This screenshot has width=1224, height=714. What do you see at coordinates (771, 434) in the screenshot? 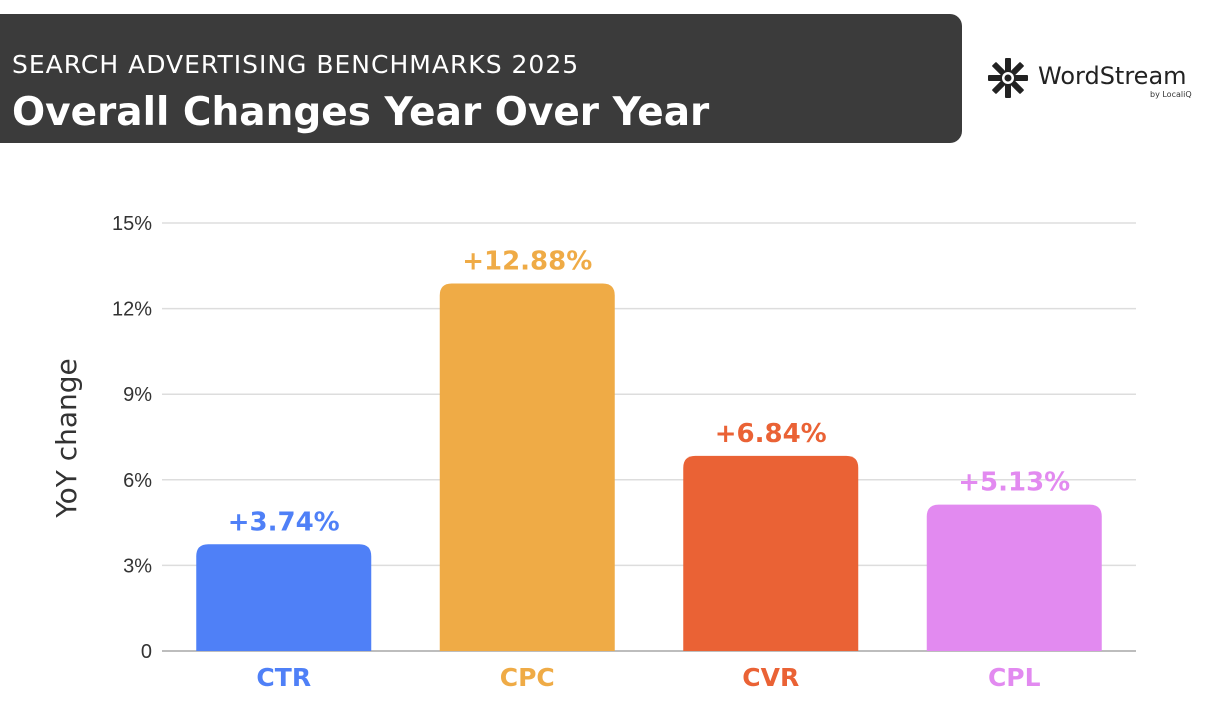
I see `data-label-cvr: +6.84%` at bounding box center [771, 434].